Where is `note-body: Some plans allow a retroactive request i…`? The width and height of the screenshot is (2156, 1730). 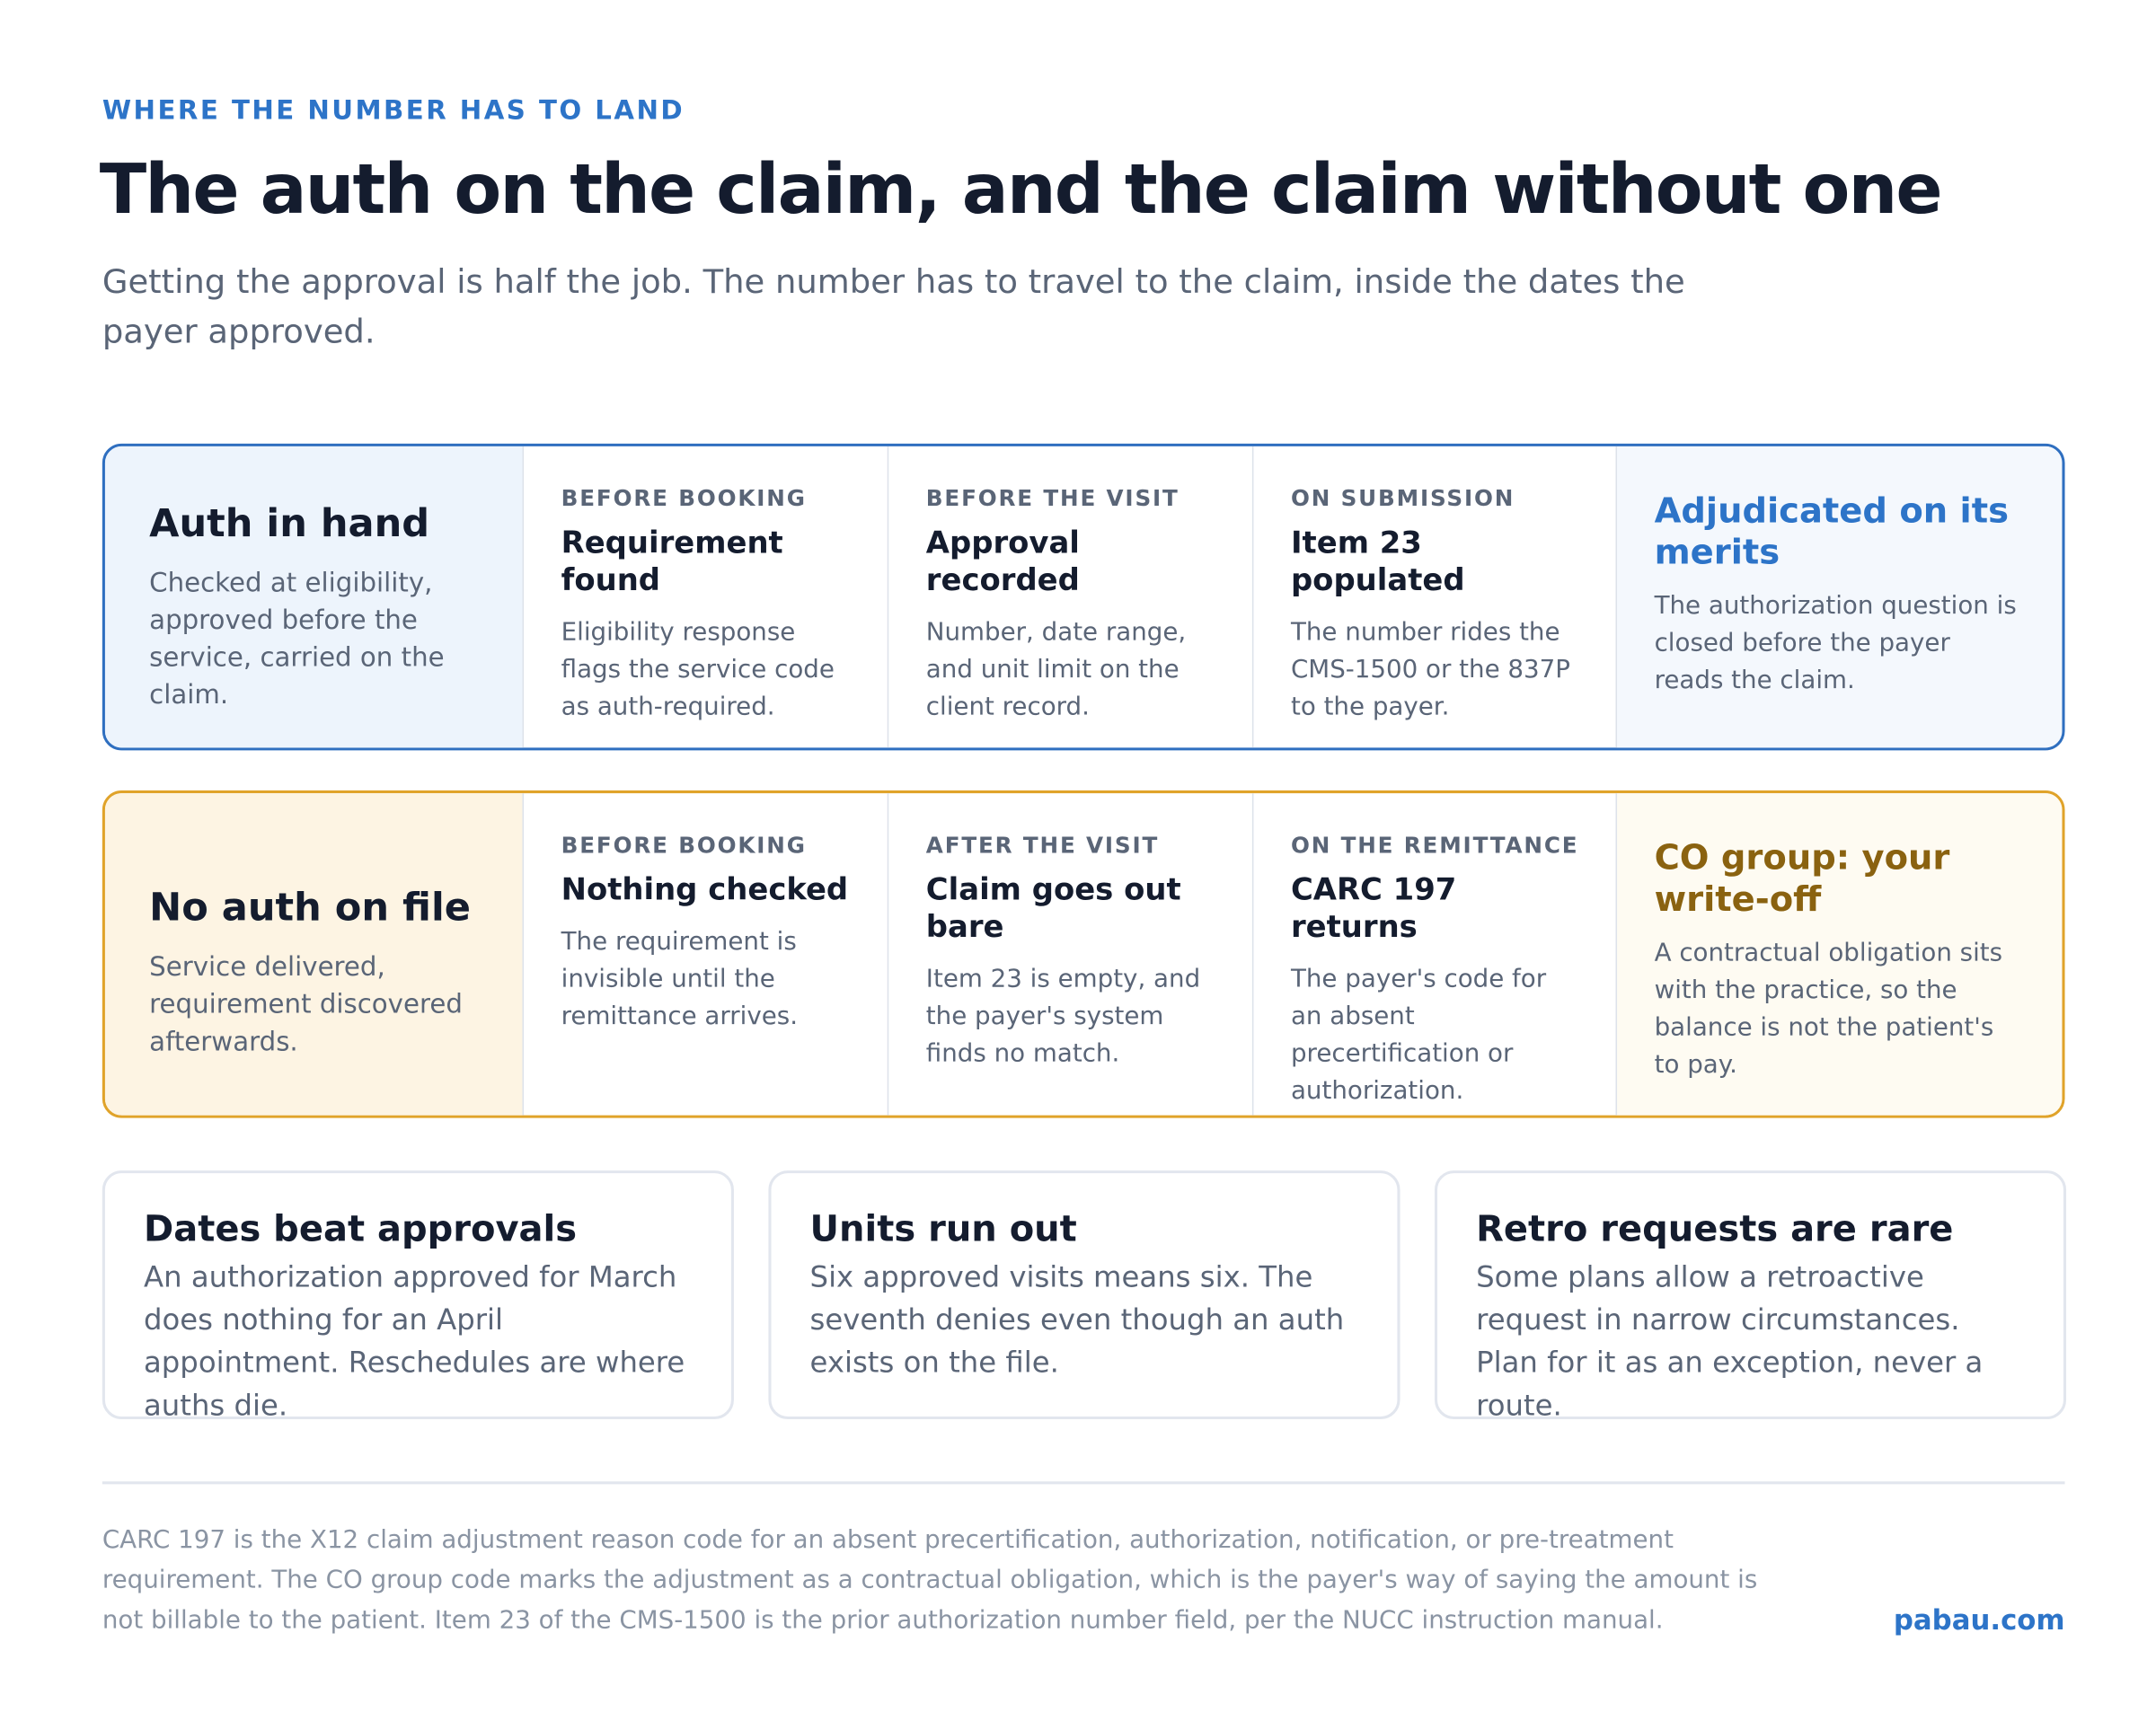
note-body: Some plans allow a retroactive request i… is located at coordinates (1730, 1341).